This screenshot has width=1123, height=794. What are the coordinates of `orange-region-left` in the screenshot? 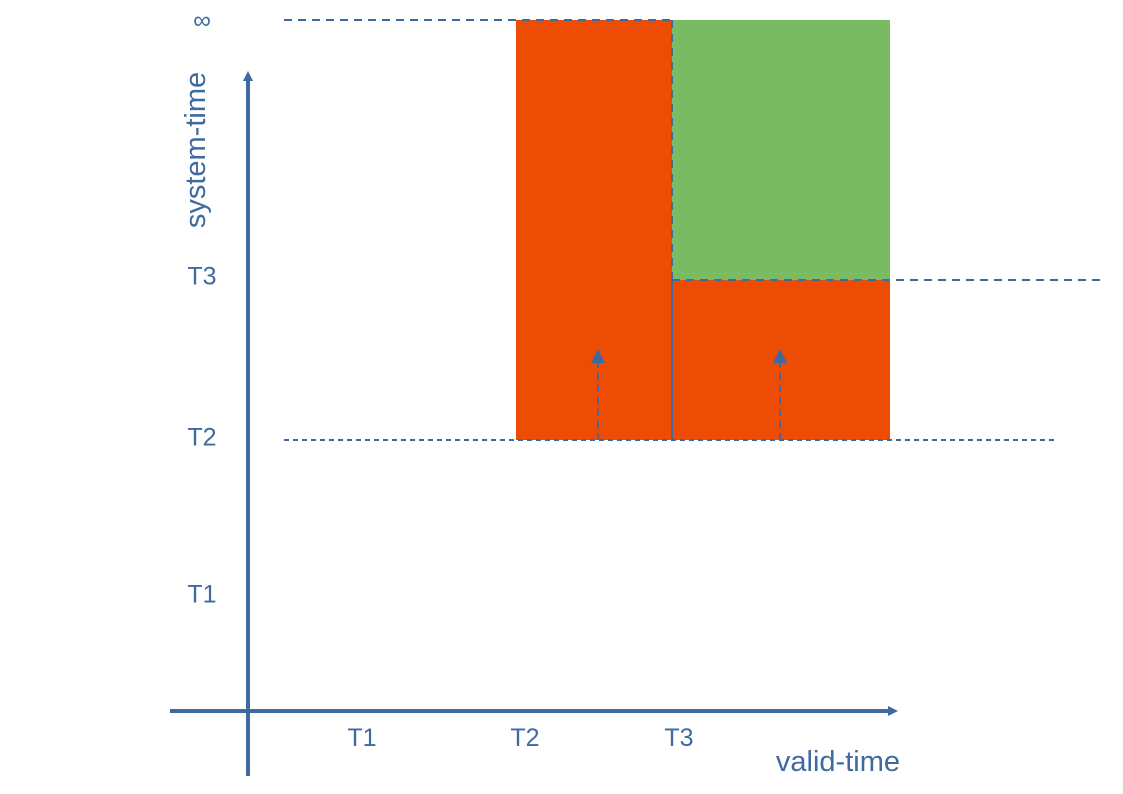 It's located at (594, 230).